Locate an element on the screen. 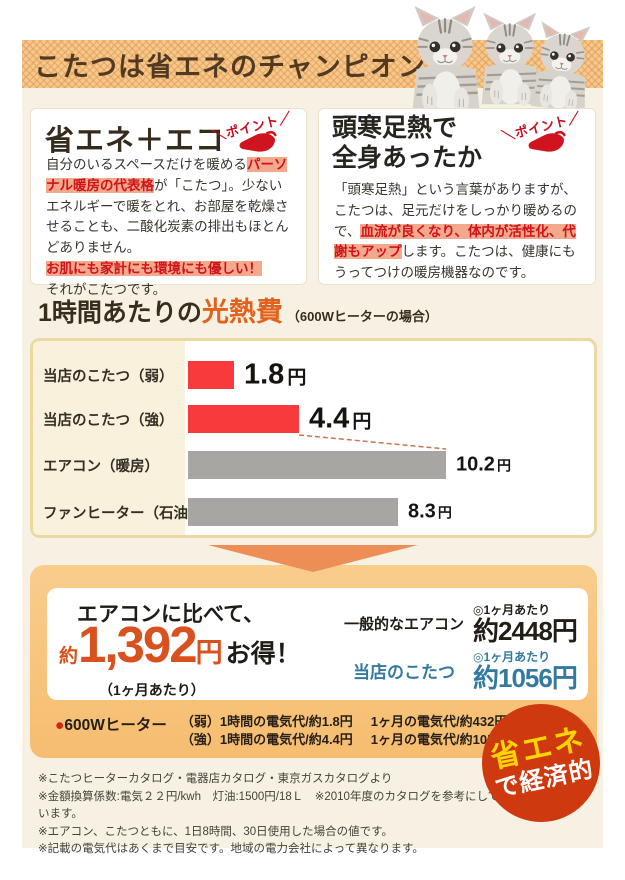 This screenshot has width=625, height=880. heater-detail-item: （強）1時間の電気代/約4.4円 is located at coordinates (266, 739).